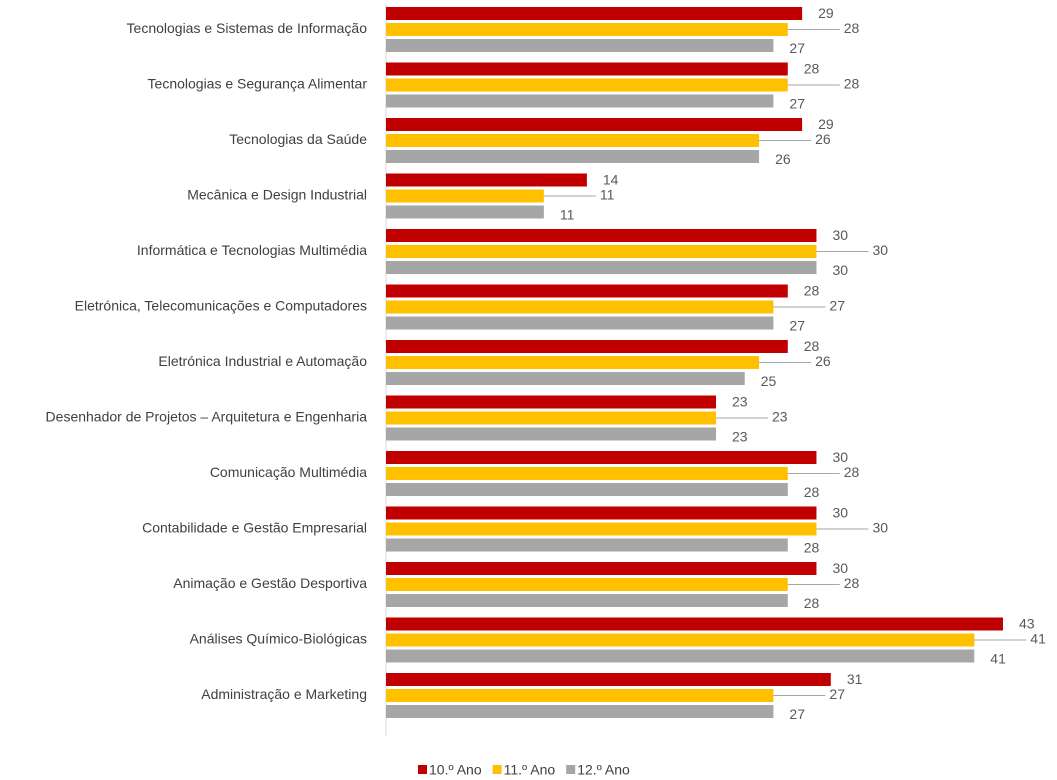 The image size is (1057, 780). What do you see at coordinates (252, 250) in the screenshot?
I see `category-label: Informática e Tecnologias Multimédia` at bounding box center [252, 250].